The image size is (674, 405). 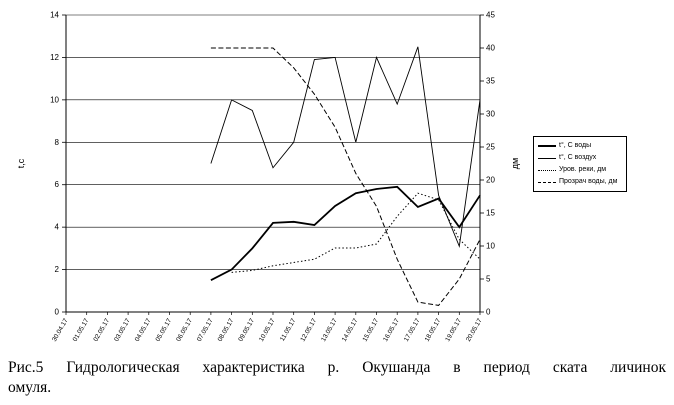 What do you see at coordinates (143, 330) in the screenshot?
I see `x-axis-tick-label: 04.05.17` at bounding box center [143, 330].